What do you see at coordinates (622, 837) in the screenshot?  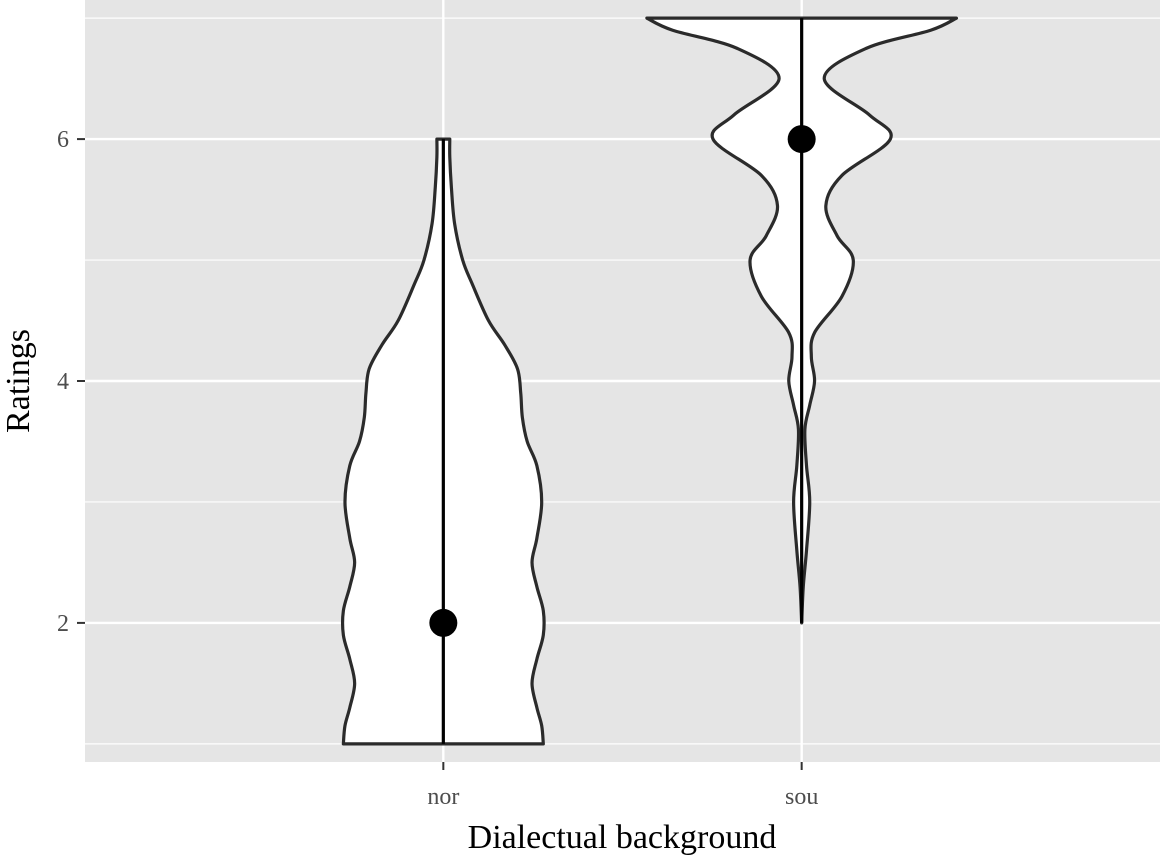 I see `x-axis-title: Dialectual background` at bounding box center [622, 837].